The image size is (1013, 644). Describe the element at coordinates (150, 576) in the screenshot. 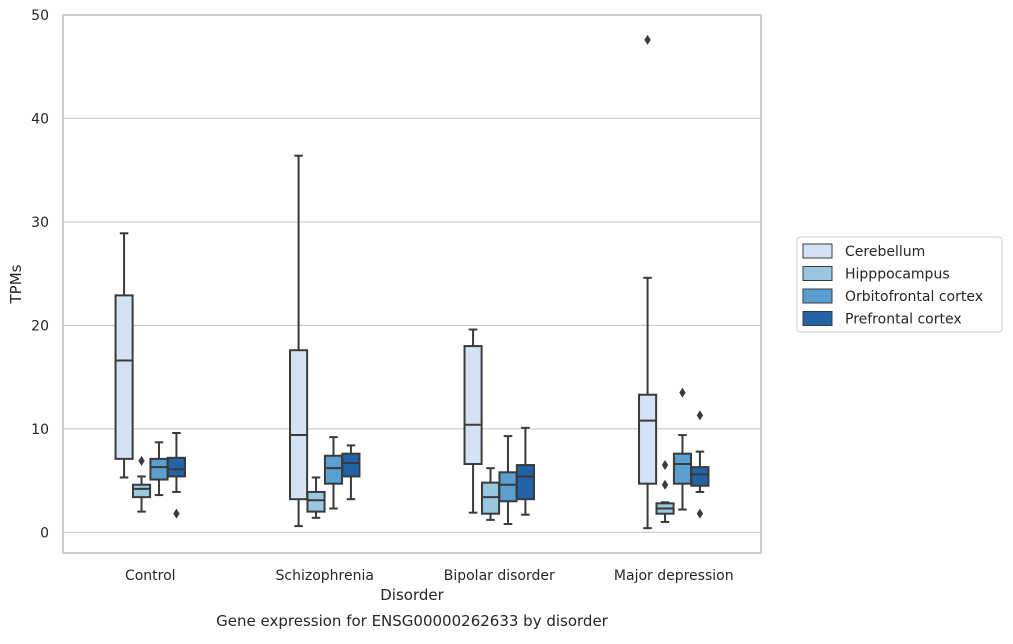

I see `x-tick-label: Control` at that location.